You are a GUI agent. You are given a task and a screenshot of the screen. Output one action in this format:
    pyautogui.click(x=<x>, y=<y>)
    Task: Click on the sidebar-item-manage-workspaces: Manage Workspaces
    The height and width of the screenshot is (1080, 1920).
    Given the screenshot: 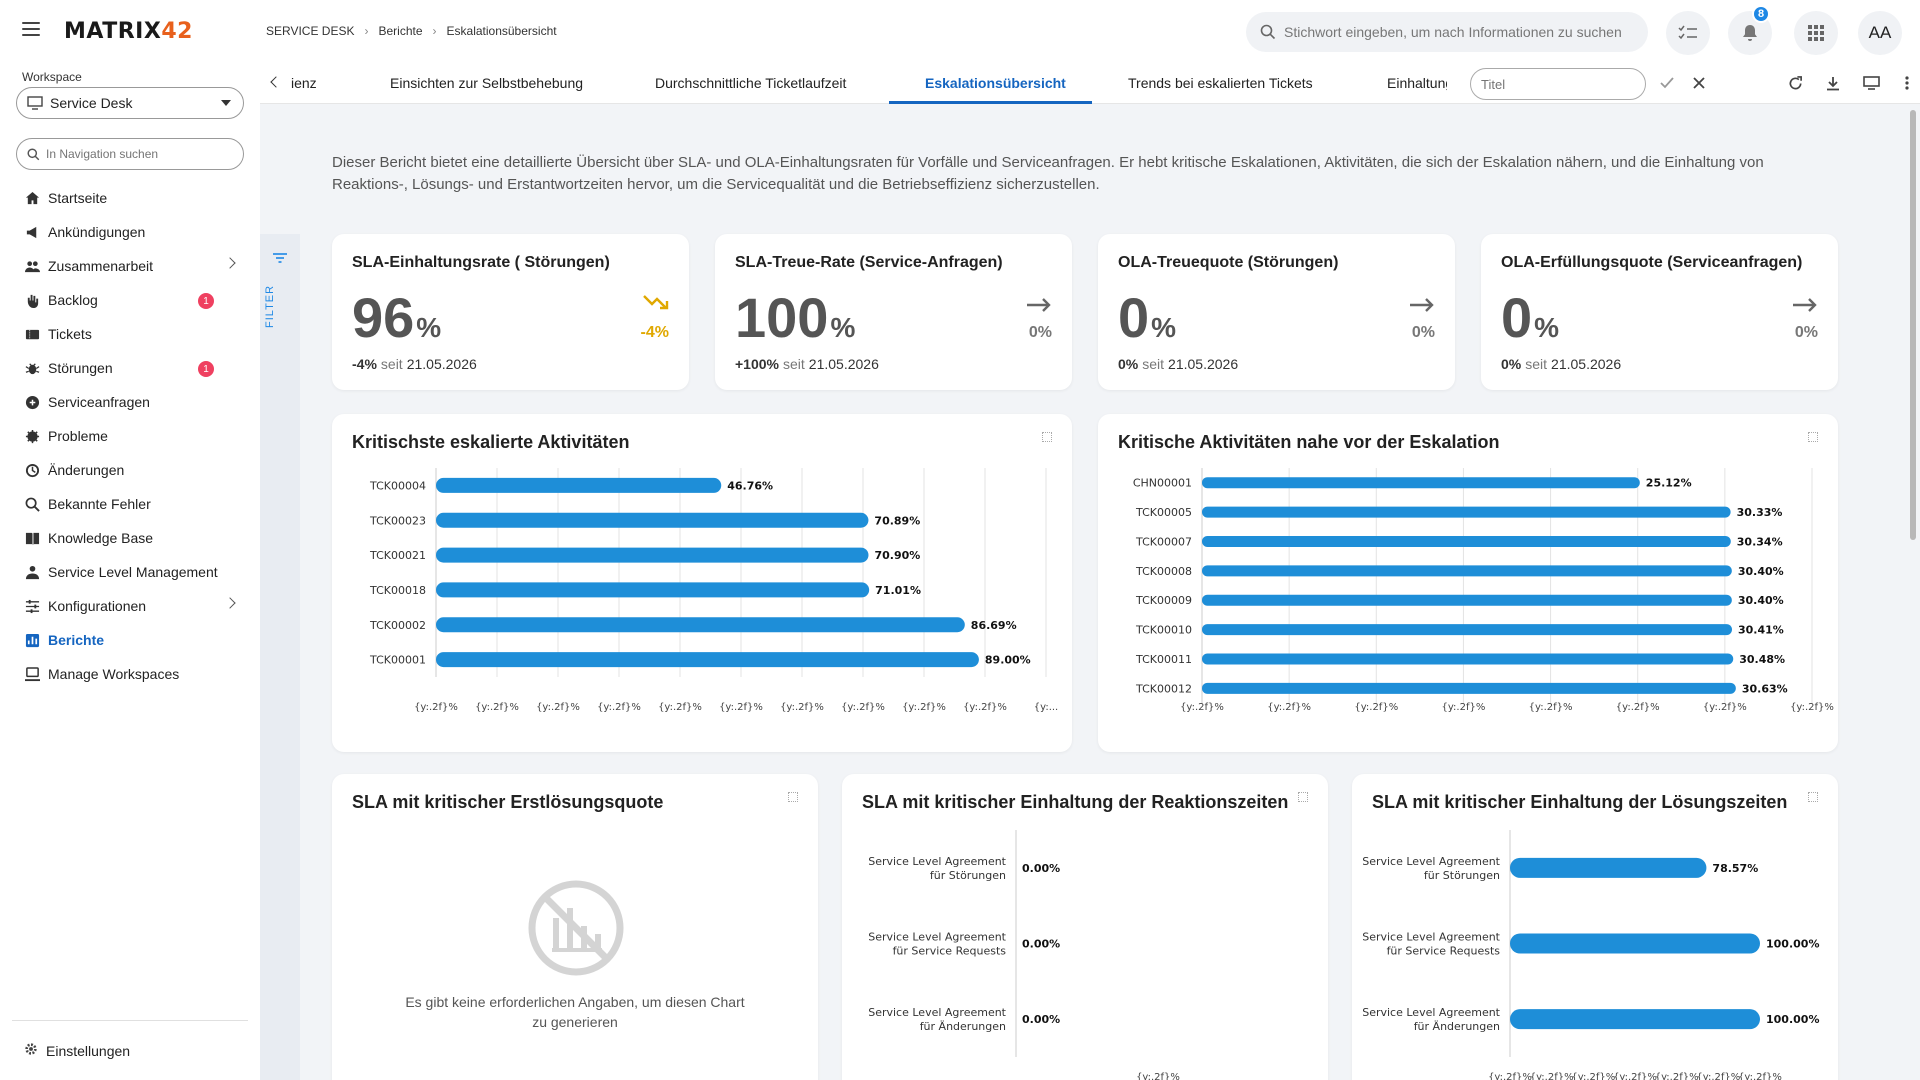 What is the action you would take?
    pyautogui.click(x=130, y=674)
    